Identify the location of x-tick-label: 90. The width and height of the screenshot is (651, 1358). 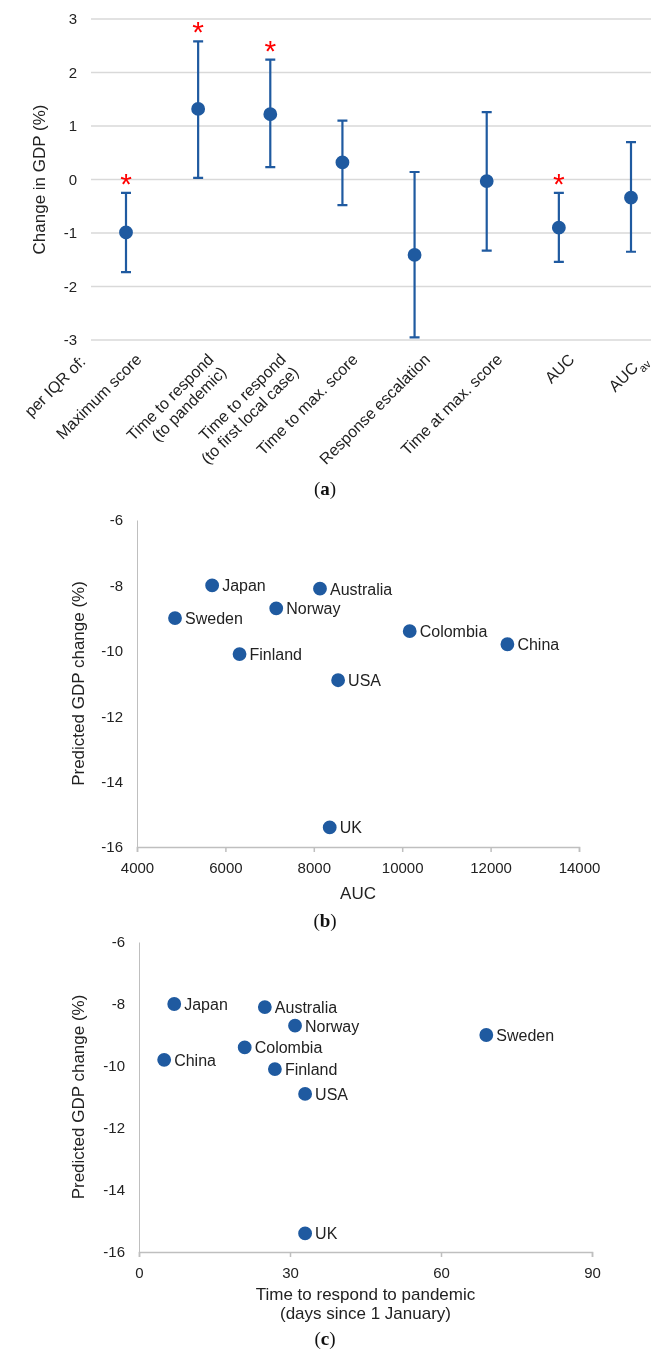
(592, 1272).